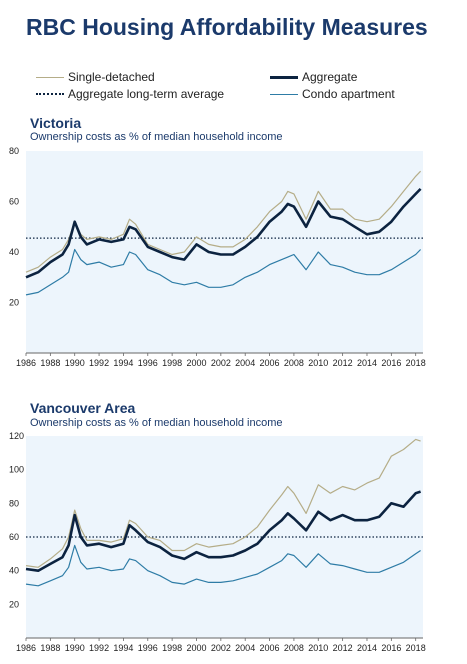 This screenshot has width=467, height=664. Describe the element at coordinates (146, 94) in the screenshot. I see `legend-label: Aggregate long-term average` at that location.